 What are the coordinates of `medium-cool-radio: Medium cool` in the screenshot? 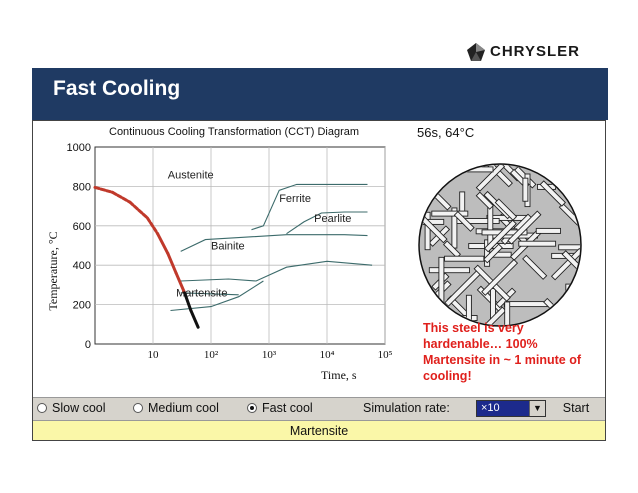 It's located at (176, 408).